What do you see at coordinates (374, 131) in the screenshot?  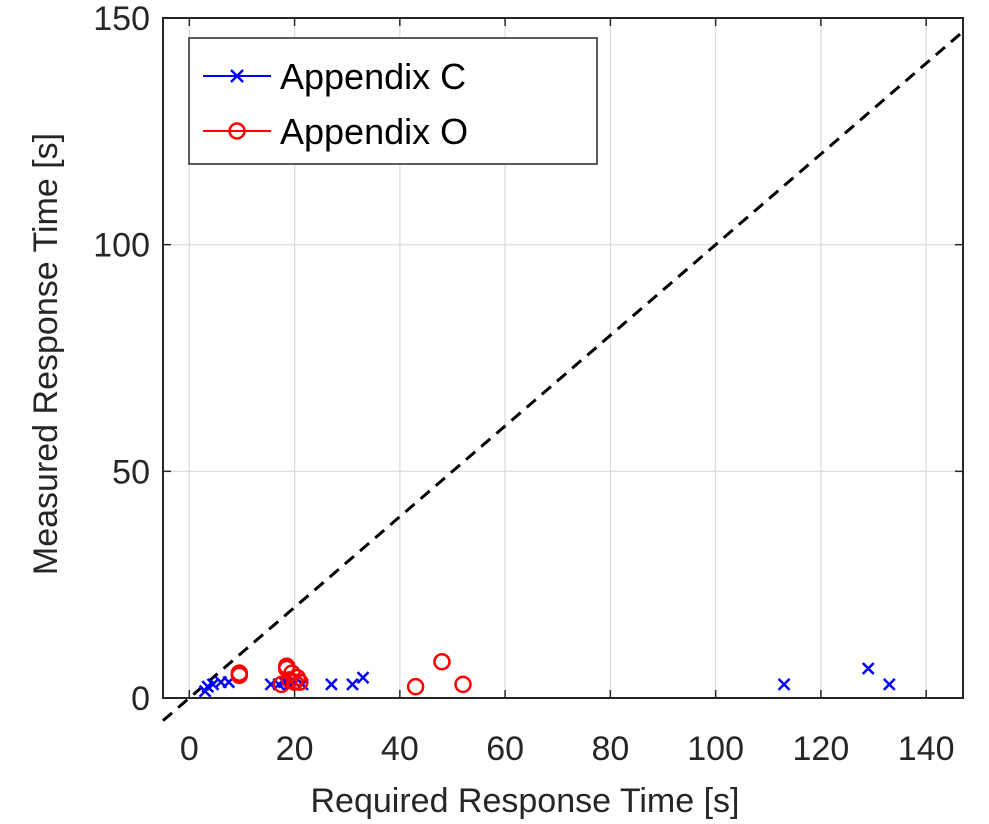 I see `legend-label-appendix-o: Appendix O` at bounding box center [374, 131].